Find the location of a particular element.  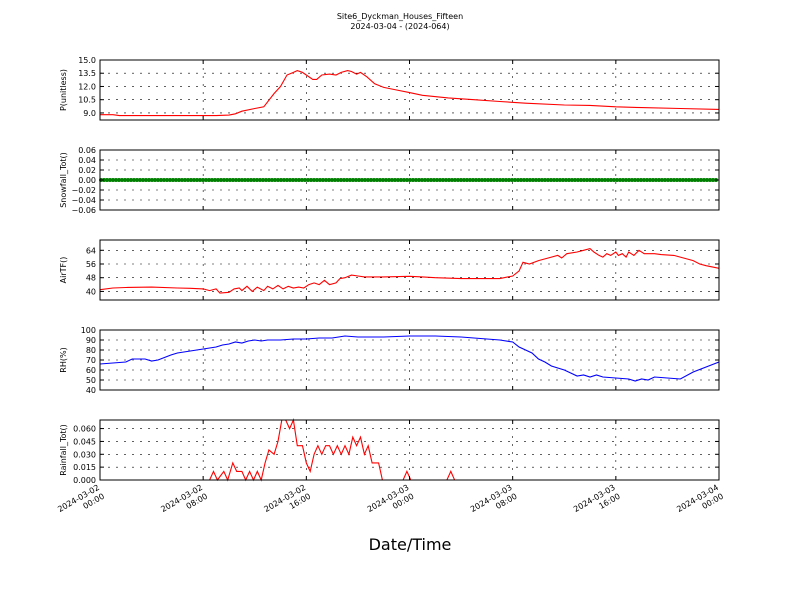

y-tick-label: 0.015 is located at coordinates (84, 467).